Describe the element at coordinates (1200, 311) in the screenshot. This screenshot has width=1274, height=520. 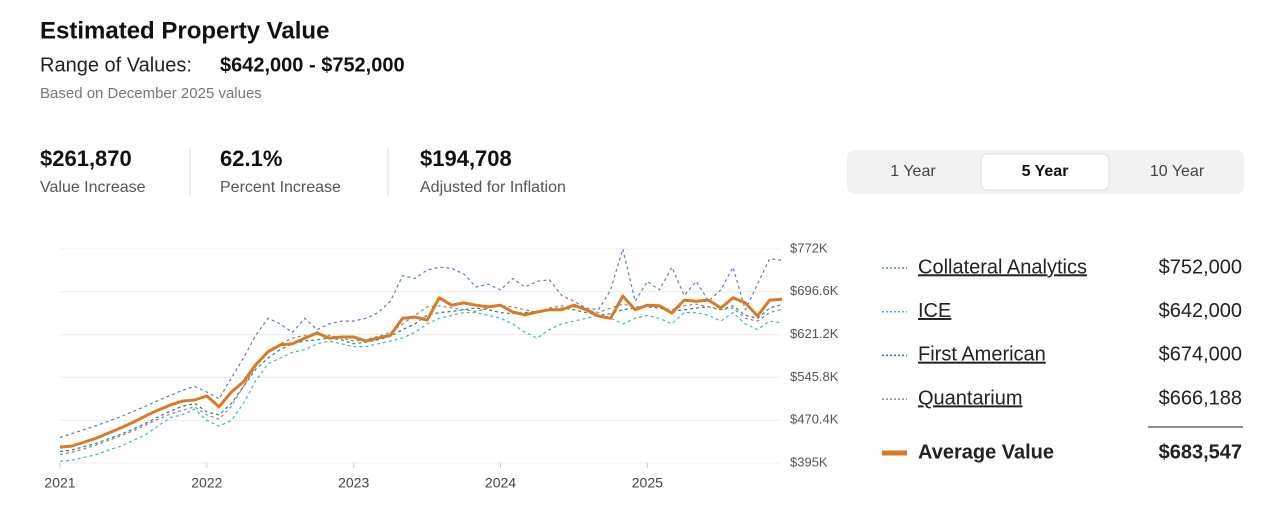
I see `legend-value: $642,000` at that location.